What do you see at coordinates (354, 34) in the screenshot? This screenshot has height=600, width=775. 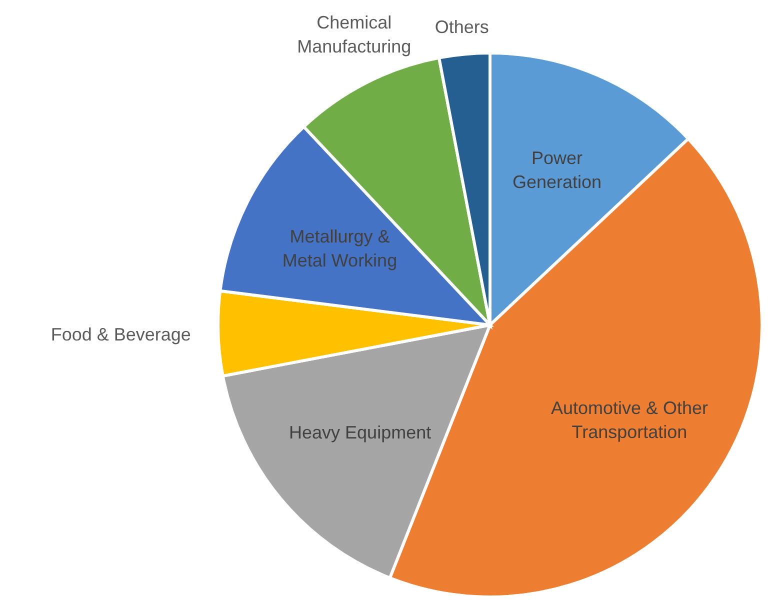 I see `slice-label: Chemical Manufacturing` at bounding box center [354, 34].